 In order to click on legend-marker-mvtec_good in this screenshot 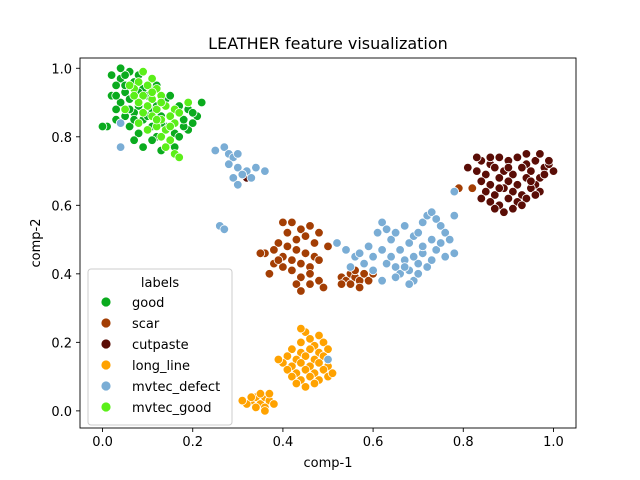, I will do `click(106, 407)`.